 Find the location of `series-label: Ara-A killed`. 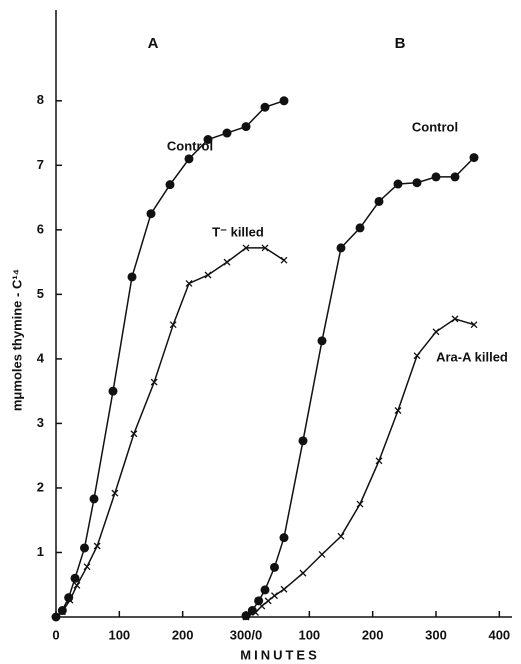

series-label: Ara-A killed is located at coordinates (472, 356).